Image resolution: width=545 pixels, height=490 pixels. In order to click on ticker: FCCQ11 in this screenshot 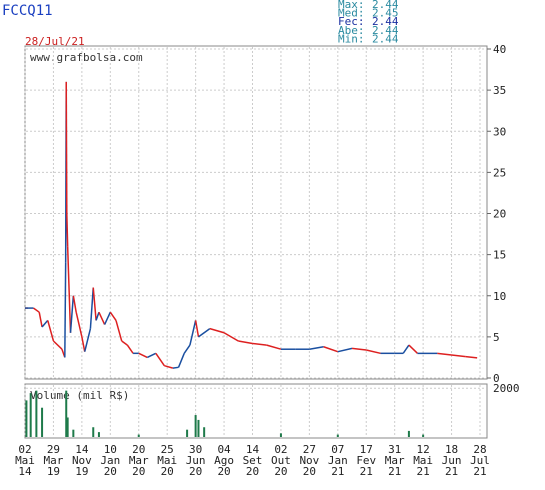, I will do `click(27, 11)`.